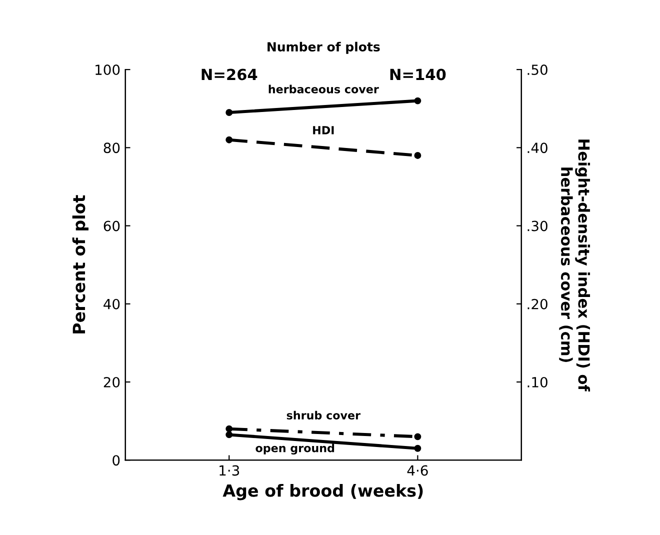 Image resolution: width=660 pixels, height=535 pixels. Describe the element at coordinates (112, 382) in the screenshot. I see `y-tick-label: 20` at that location.